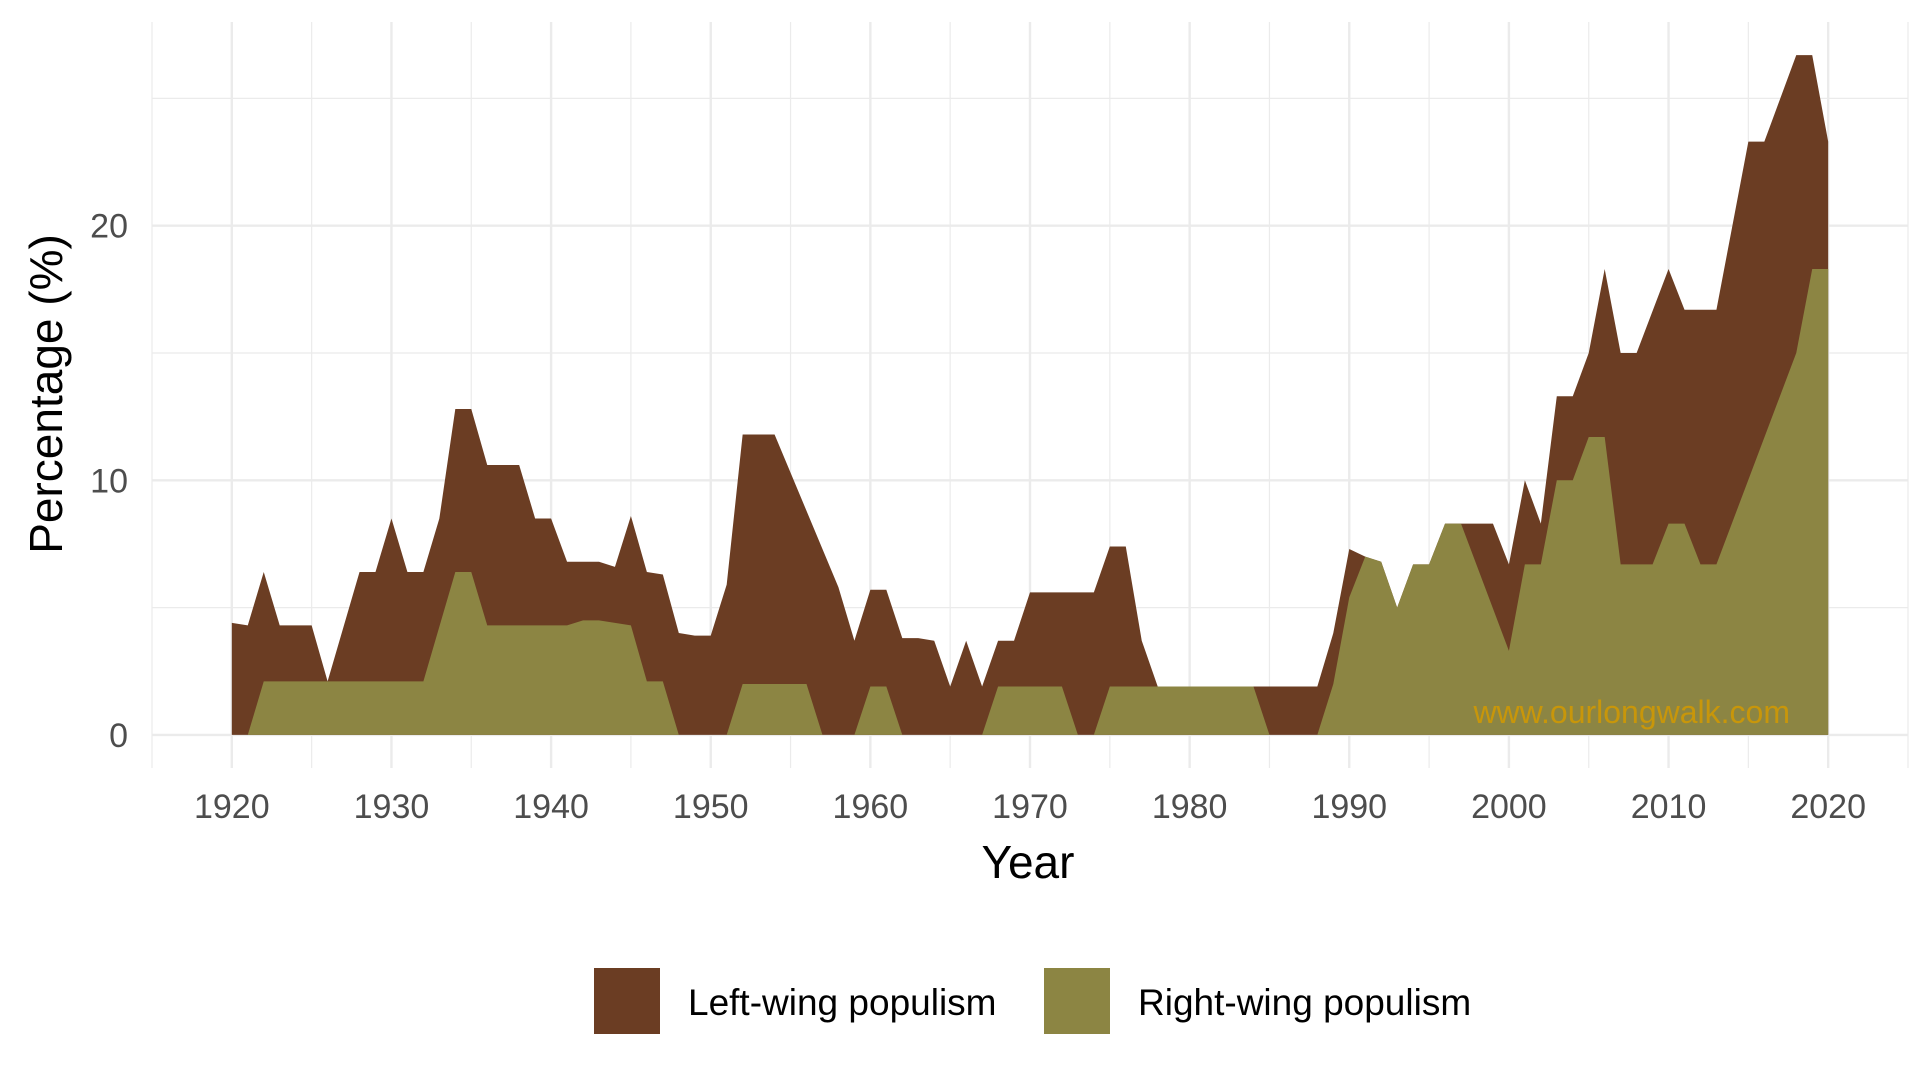 The height and width of the screenshot is (1085, 1920). What do you see at coordinates (109, 227) in the screenshot?
I see `y-tick-label: 20` at bounding box center [109, 227].